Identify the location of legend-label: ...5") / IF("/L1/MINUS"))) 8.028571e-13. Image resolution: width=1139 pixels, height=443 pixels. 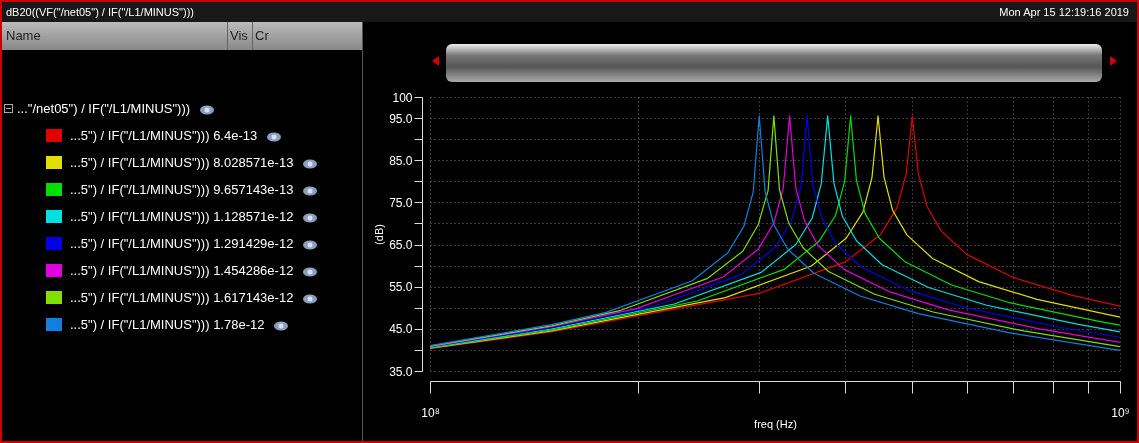
(182, 162).